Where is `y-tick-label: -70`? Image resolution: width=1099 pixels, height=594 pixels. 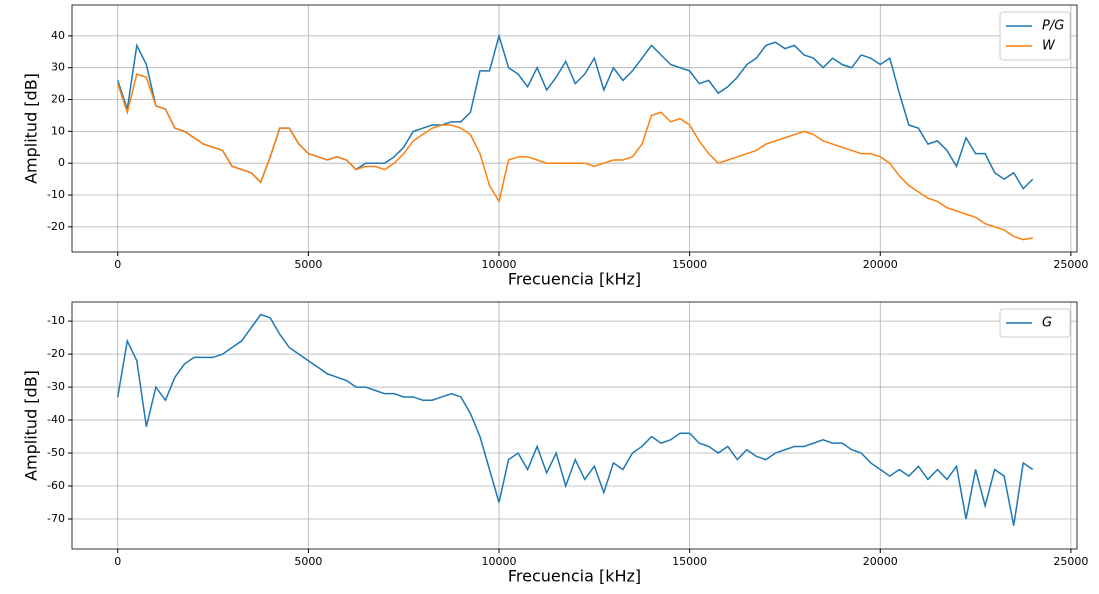 y-tick-label: -70 is located at coordinates (56, 518).